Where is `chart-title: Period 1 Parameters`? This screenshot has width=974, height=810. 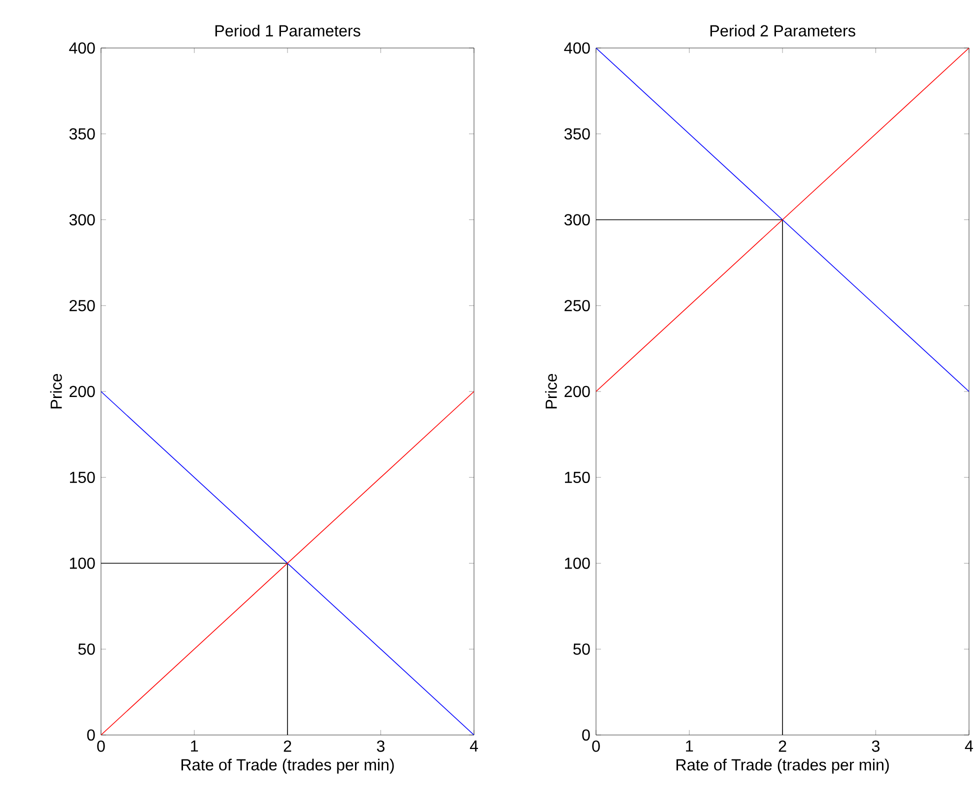 chart-title: Period 1 Parameters is located at coordinates (287, 30).